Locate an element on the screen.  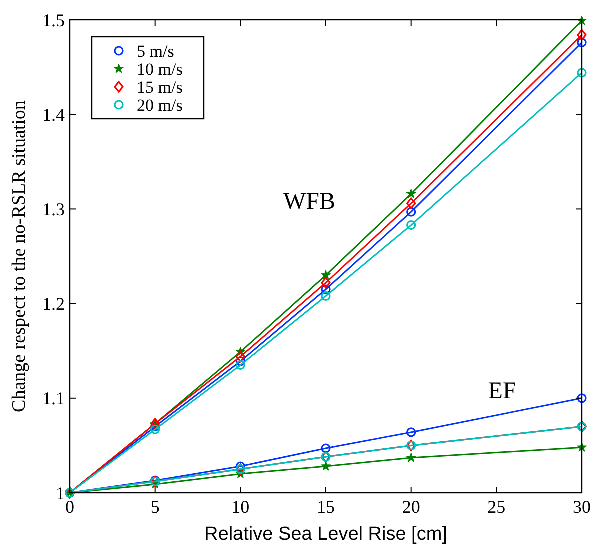
y-tick-label: 1 is located at coordinates (60, 493).